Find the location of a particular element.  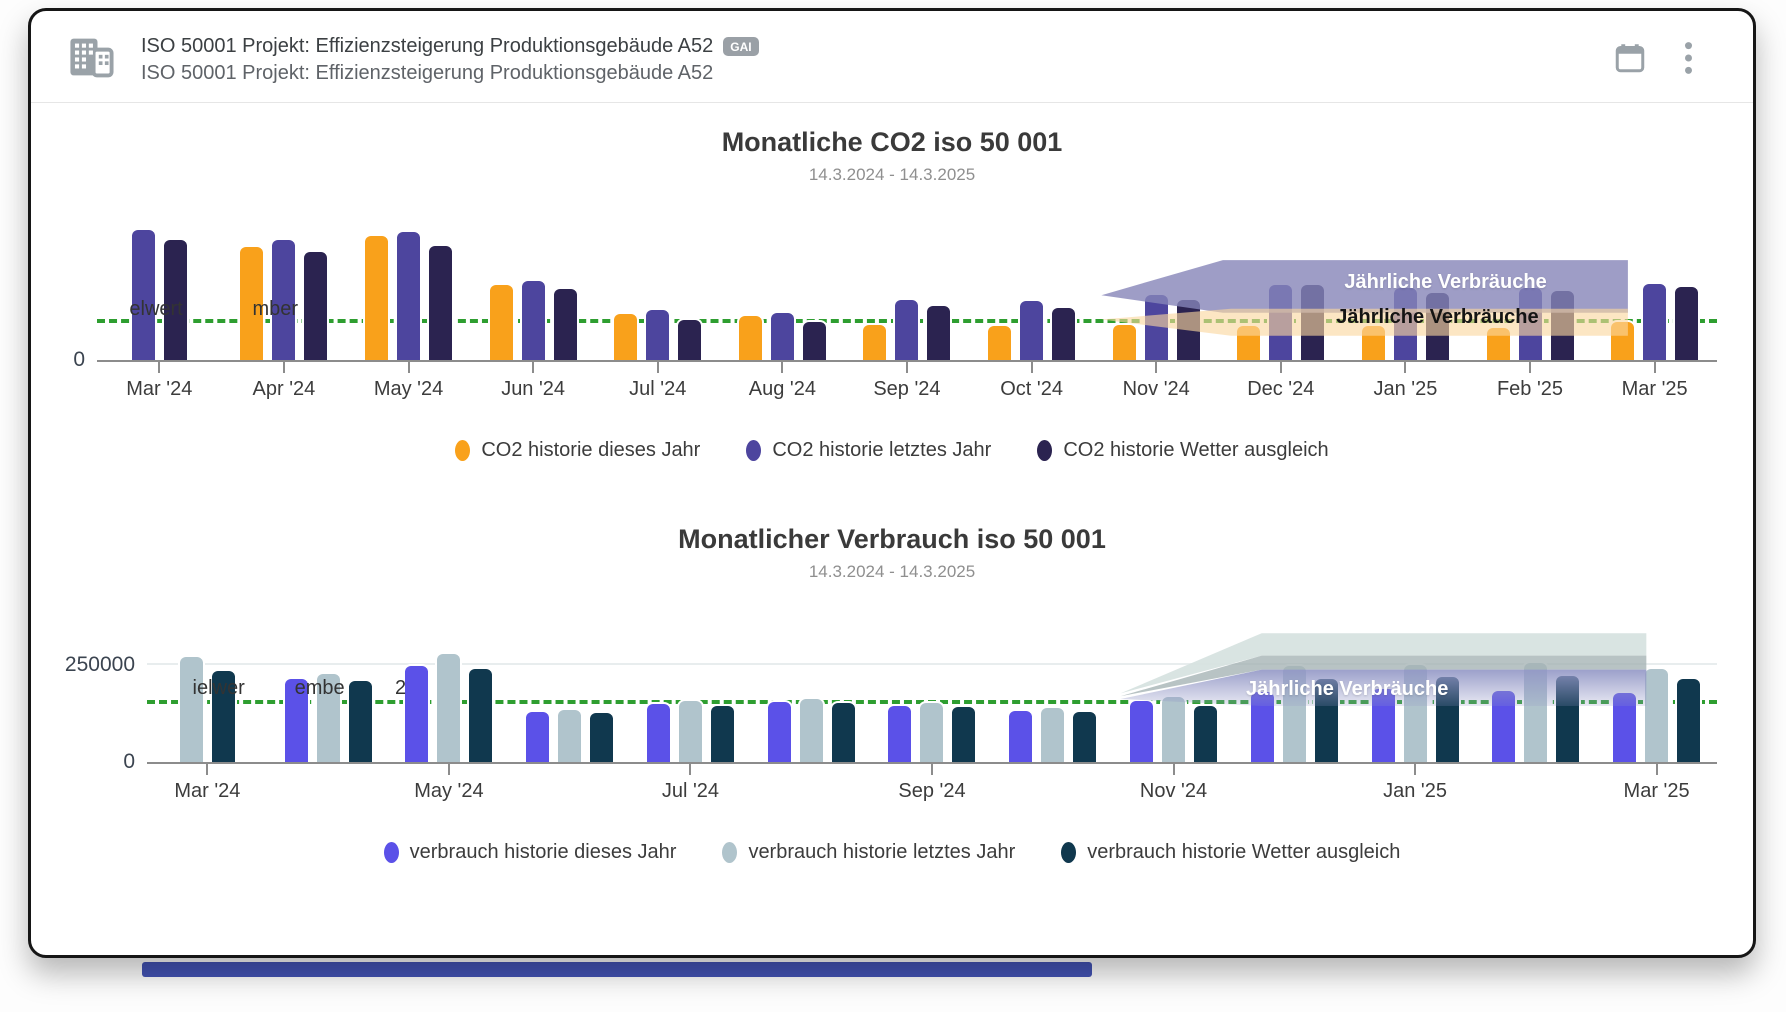

calendar-icon is located at coordinates (1630, 59).